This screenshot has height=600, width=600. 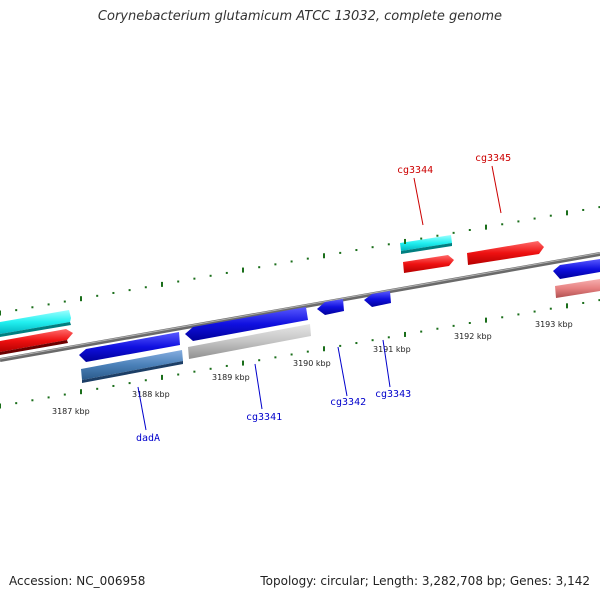 What do you see at coordinates (505, 253) in the screenshot?
I see `cds-red-cg3345` at bounding box center [505, 253].